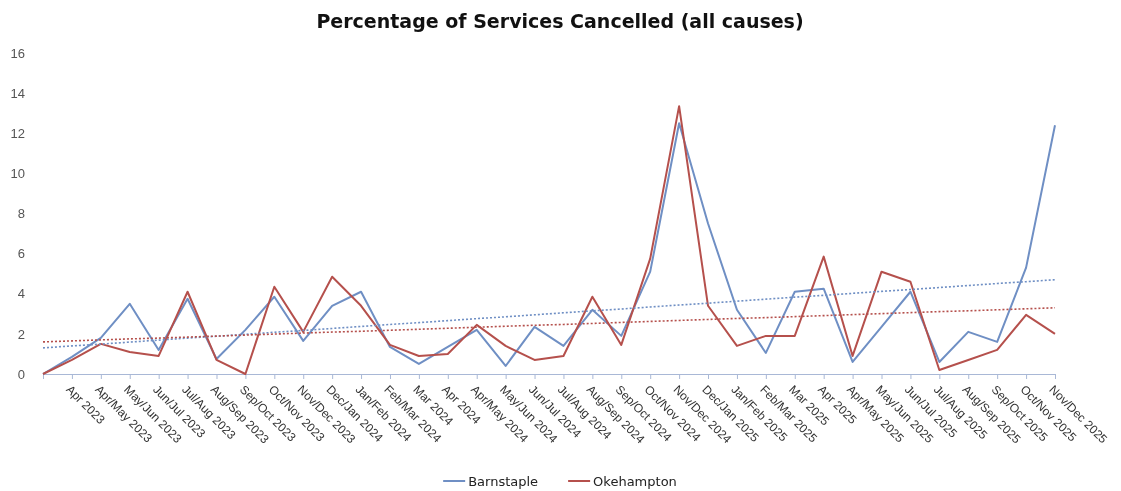 The height and width of the screenshot is (491, 1121). I want to click on y-tick-label: 8, so click(21, 214).